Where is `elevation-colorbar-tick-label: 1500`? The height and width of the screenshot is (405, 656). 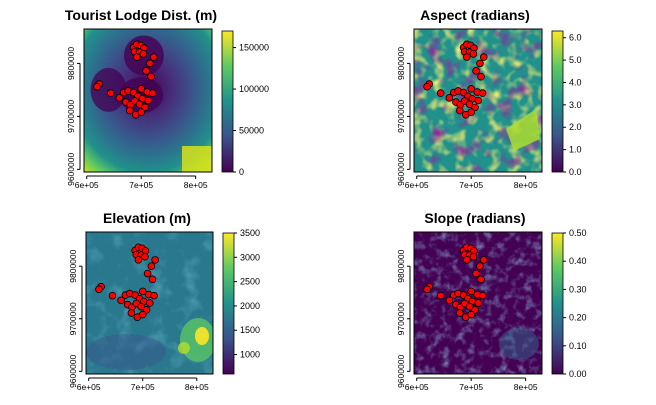 elevation-colorbar-tick-label: 1500 is located at coordinates (250, 330).